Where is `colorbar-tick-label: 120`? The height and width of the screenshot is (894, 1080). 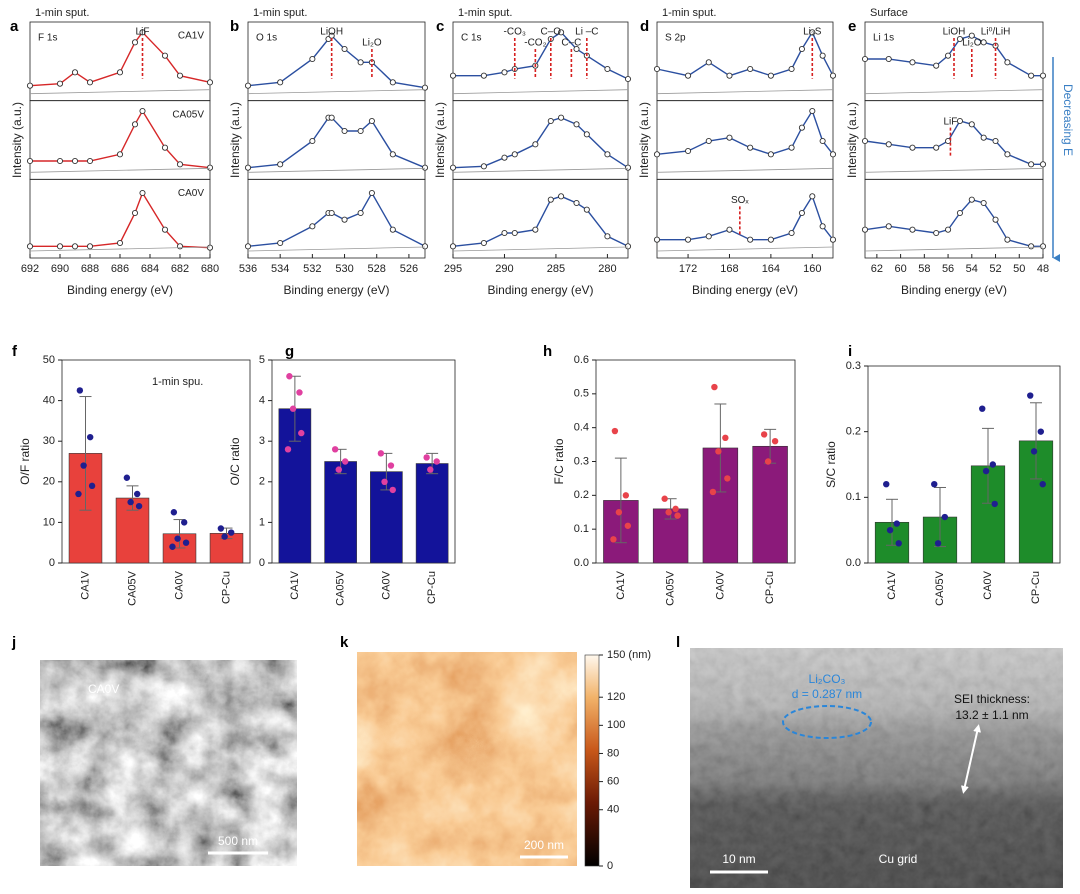
colorbar-tick-label: 120 is located at coordinates (616, 697).